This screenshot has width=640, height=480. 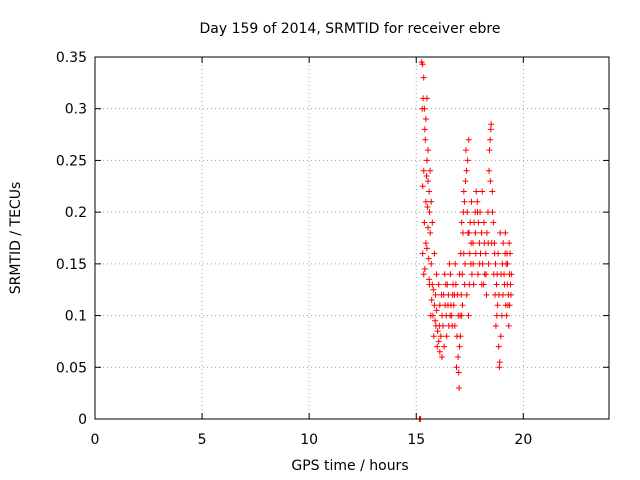 I want to click on data-points, so click(x=465, y=240).